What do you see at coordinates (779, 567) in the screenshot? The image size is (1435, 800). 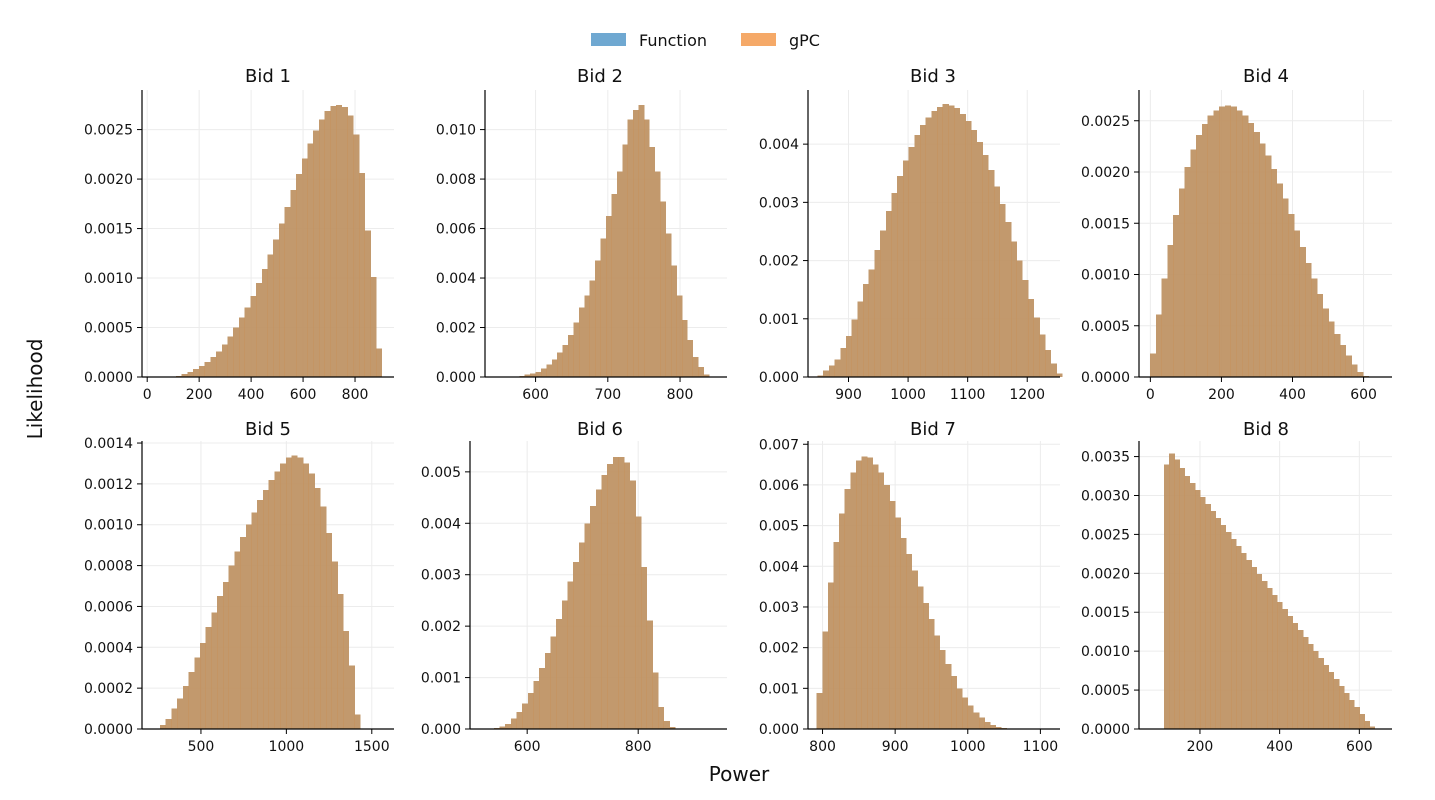 I see `y-tick-label: 0.004` at bounding box center [779, 567].